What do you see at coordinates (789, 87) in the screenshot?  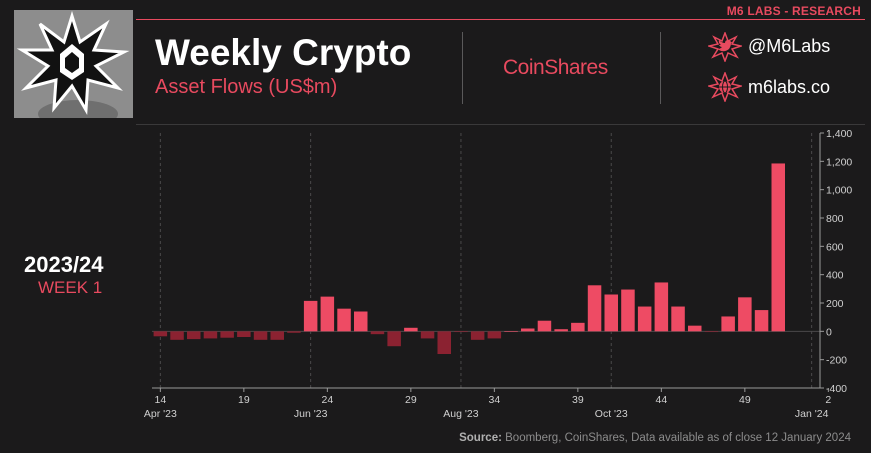 I see `website-link: m6labs.co` at bounding box center [789, 87].